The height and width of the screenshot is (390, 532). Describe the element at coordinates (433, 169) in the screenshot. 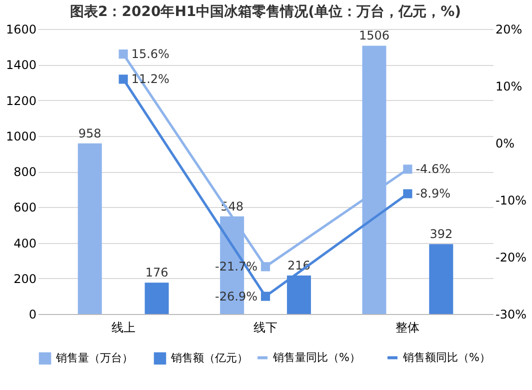

I see `data-label: -4.6%` at that location.